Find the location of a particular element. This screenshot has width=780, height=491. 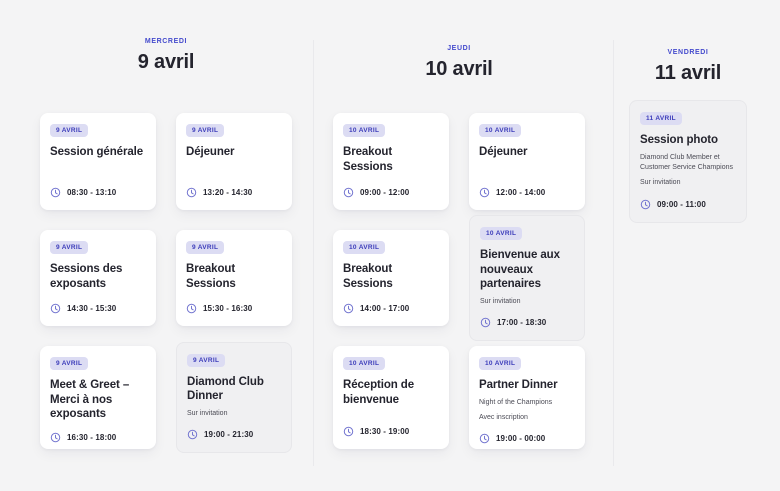

event-title: Partner Dinner is located at coordinates (518, 385).